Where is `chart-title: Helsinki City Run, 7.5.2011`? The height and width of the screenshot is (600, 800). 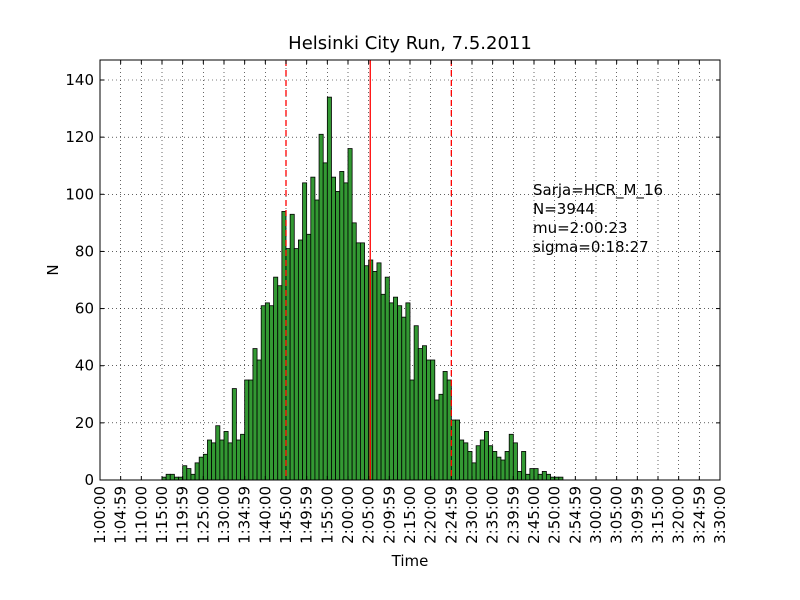 chart-title: Helsinki City Run, 7.5.2011 is located at coordinates (410, 43).